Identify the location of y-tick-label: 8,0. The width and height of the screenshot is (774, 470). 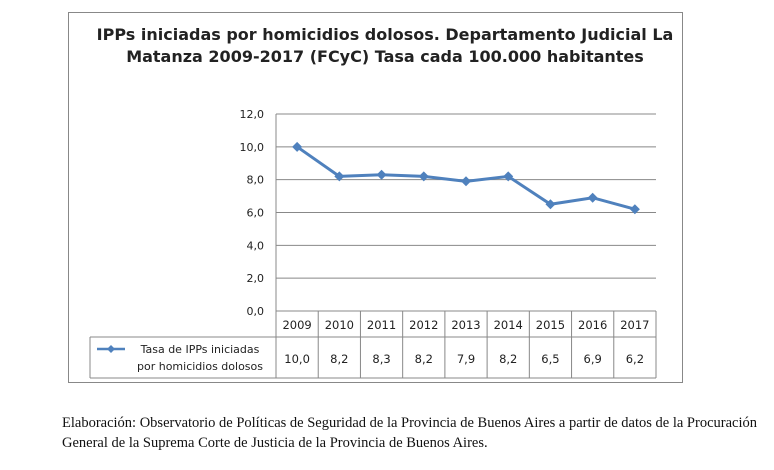
(256, 180).